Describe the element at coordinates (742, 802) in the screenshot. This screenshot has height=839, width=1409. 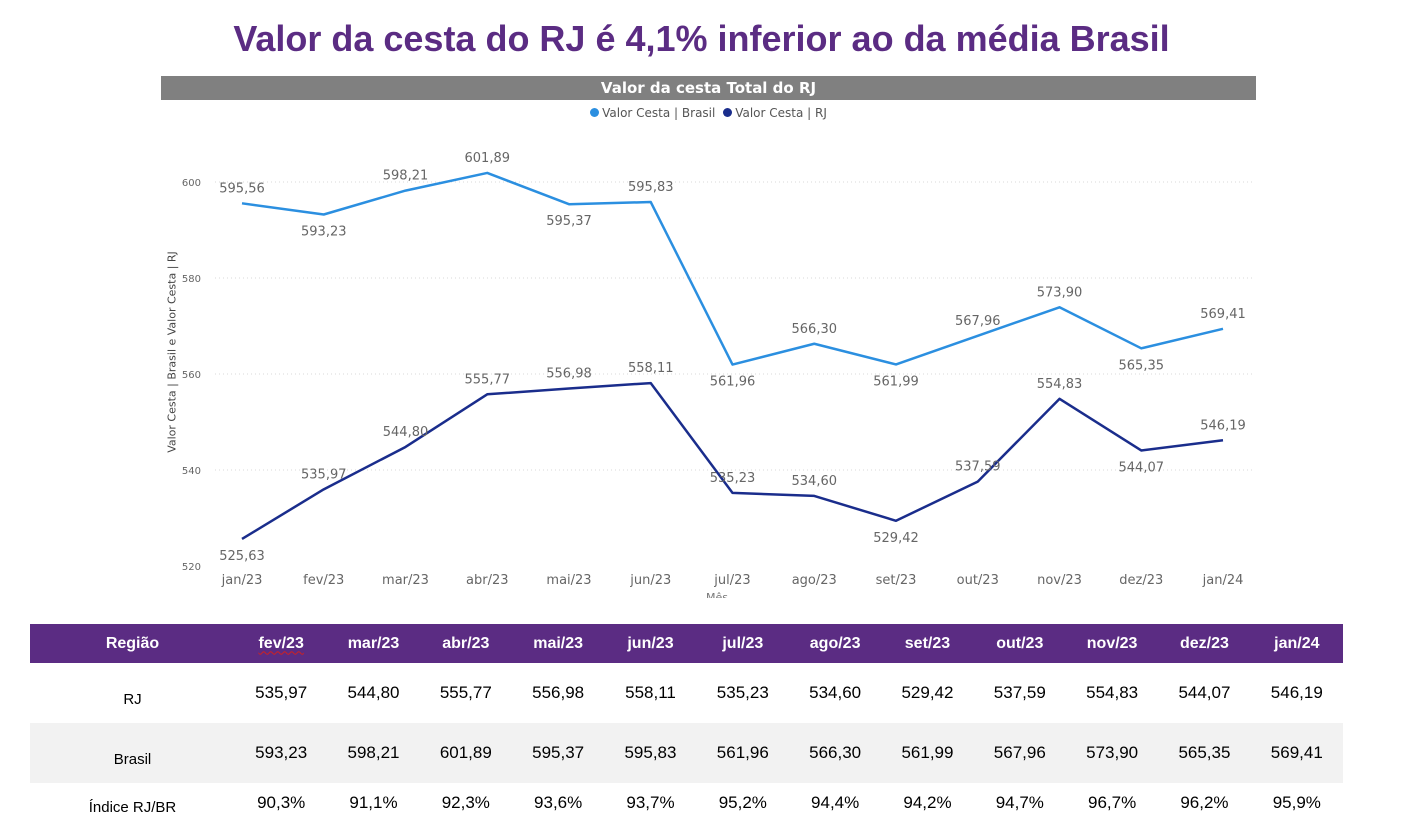
I see `table-cell: 95,2%` at that location.